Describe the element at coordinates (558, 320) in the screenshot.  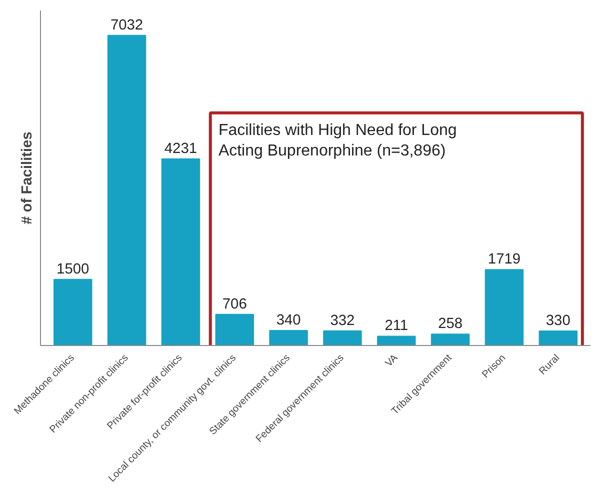
I see `data-label: 330` at that location.